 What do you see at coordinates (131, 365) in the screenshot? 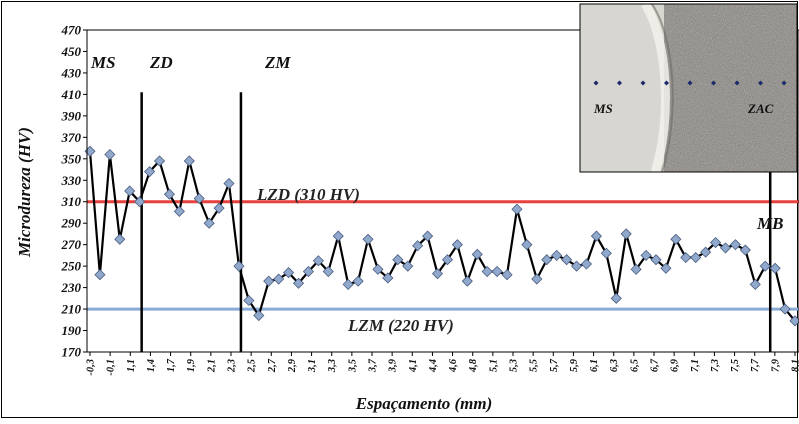
I see `x-tick-label: 1,1` at bounding box center [131, 365].